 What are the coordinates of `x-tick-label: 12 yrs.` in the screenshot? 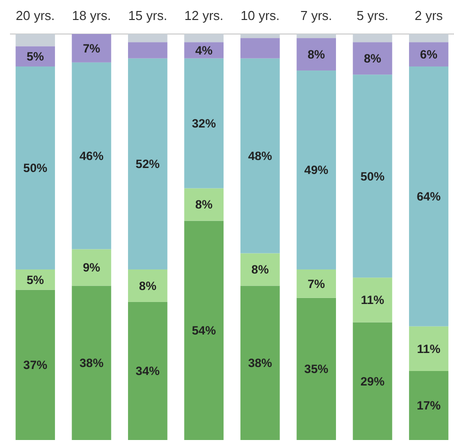 It's located at (204, 15).